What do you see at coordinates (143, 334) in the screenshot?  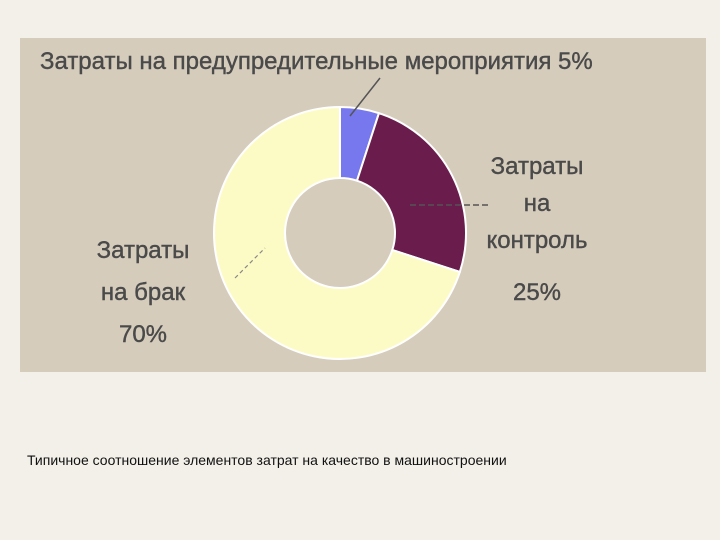 I see `annotation-defect-percent: 70%` at bounding box center [143, 334].